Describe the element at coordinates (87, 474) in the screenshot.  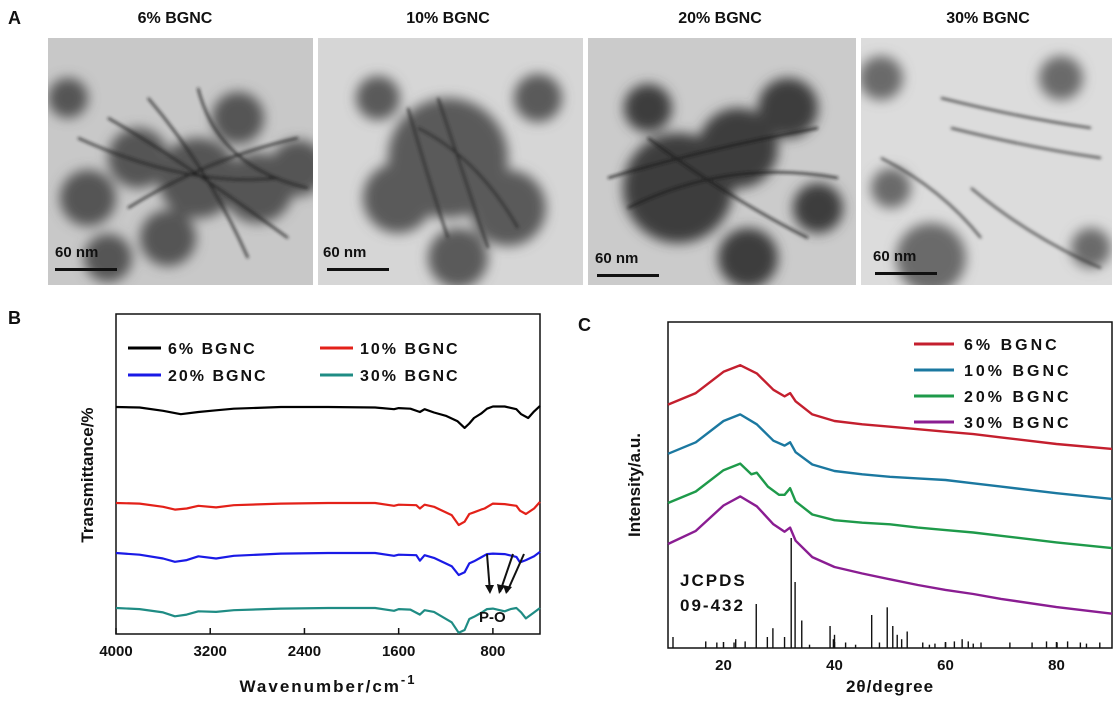
I see `ftir-y-axis-label: Transmittance/%` at that location.